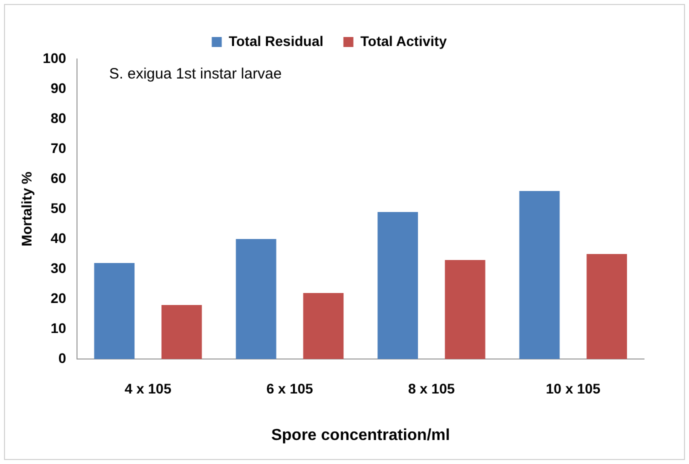 The height and width of the screenshot is (464, 689). Describe the element at coordinates (58, 328) in the screenshot. I see `y-tick-label: 10` at that location.